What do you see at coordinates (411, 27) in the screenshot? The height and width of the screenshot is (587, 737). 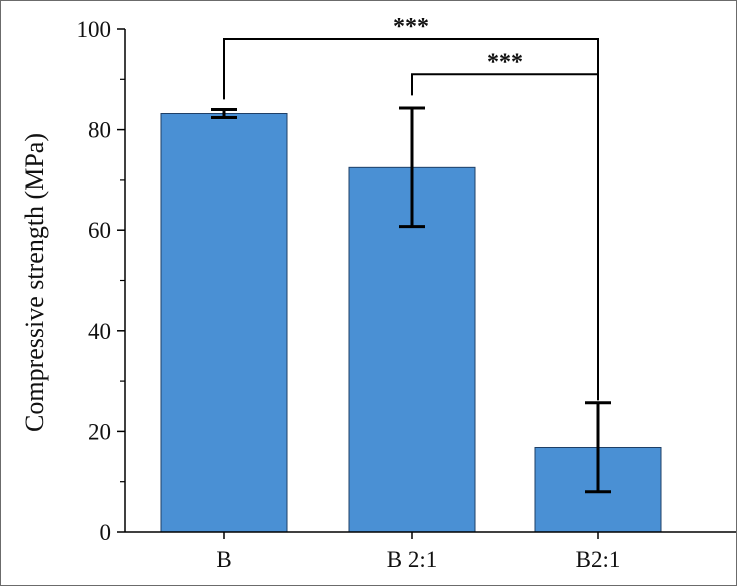 I see `significance-label-1: ***` at bounding box center [411, 27].